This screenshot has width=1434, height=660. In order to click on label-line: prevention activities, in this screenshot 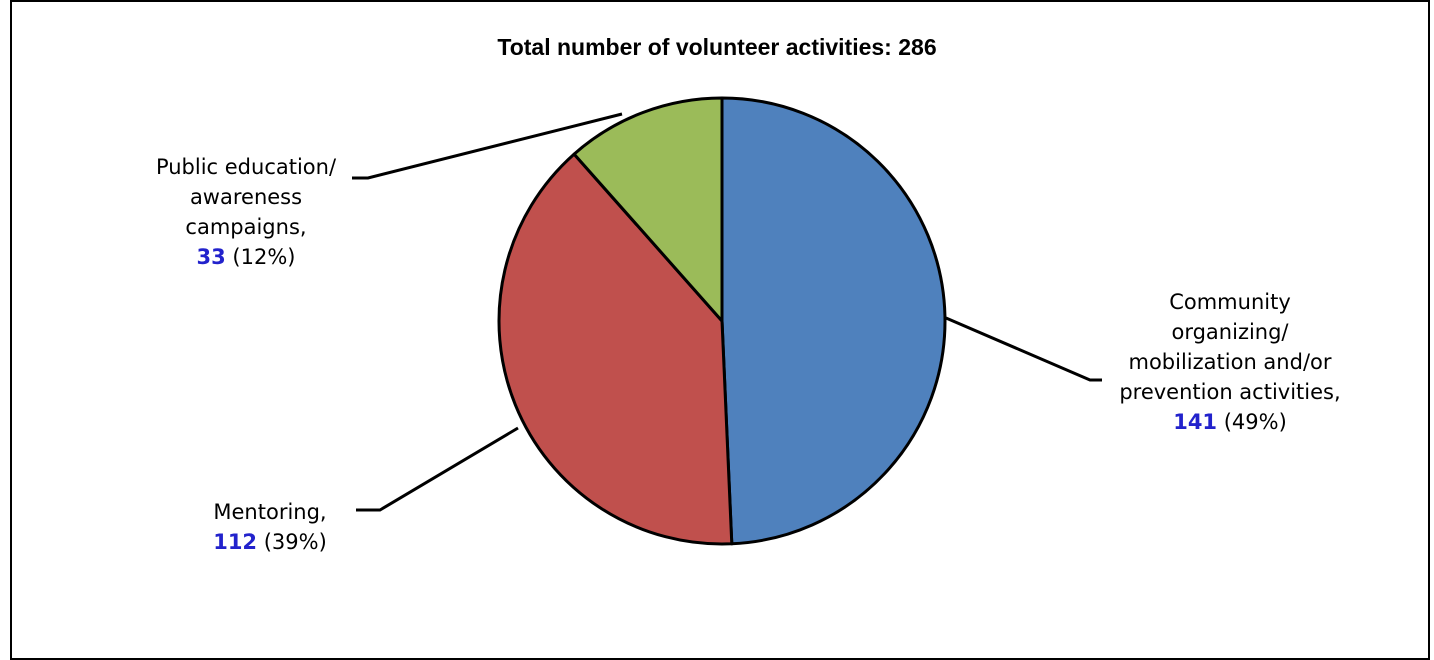, I will do `click(1230, 392)`.